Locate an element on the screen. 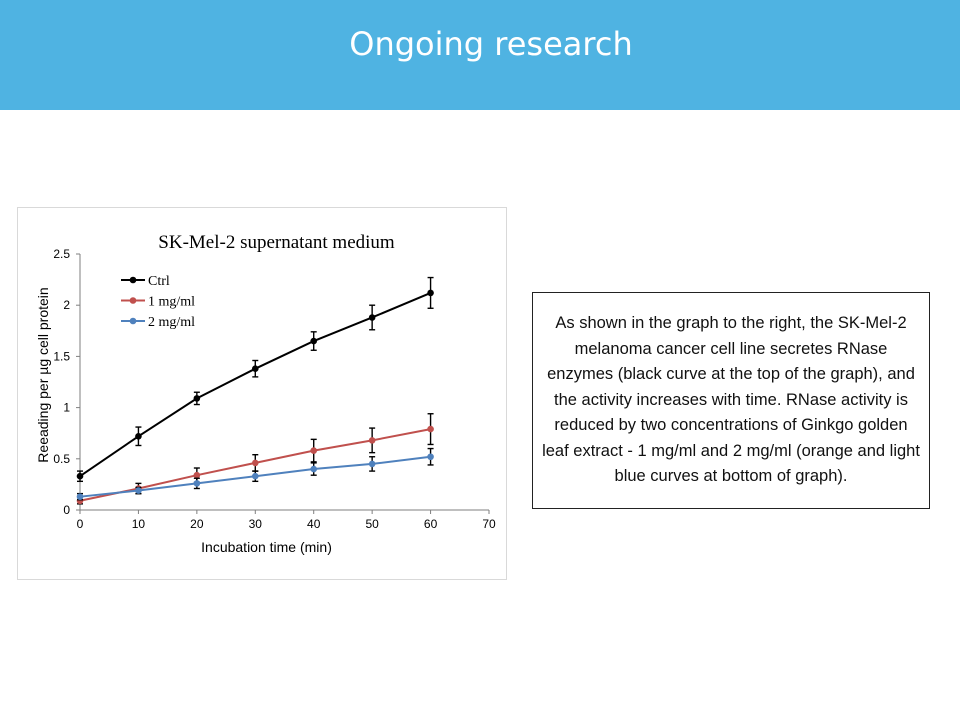 The width and height of the screenshot is (960, 720). x-tick-label: 10 is located at coordinates (139, 524).